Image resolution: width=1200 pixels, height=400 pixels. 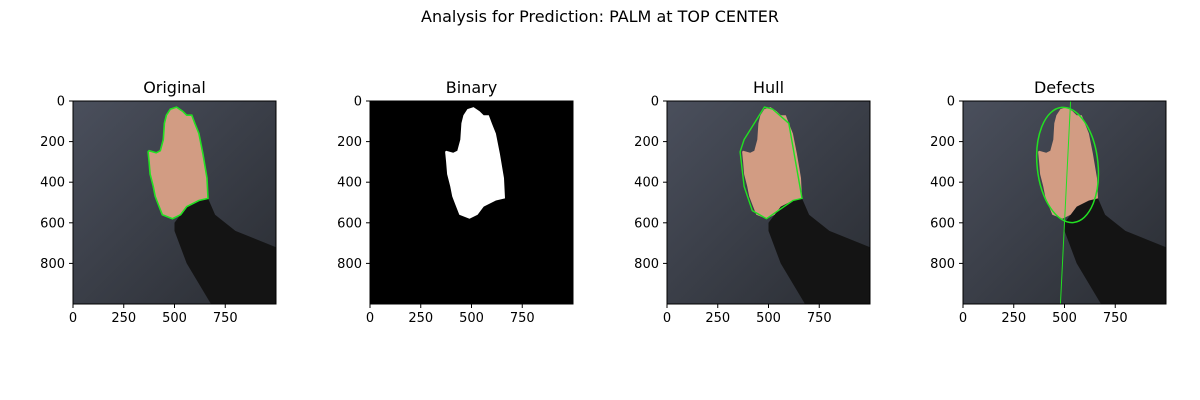 I want to click on panel-original: Original 0 250 500 750 0 200 400 600 800, so click(x=158, y=202).